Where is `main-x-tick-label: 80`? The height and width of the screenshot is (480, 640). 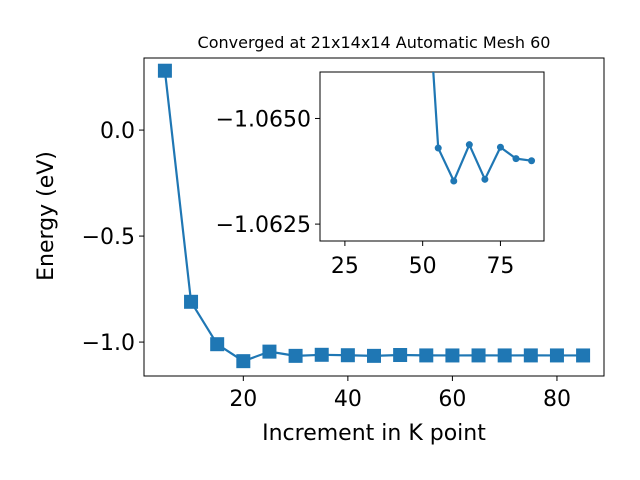
main-x-tick-label: 80 is located at coordinates (557, 399).